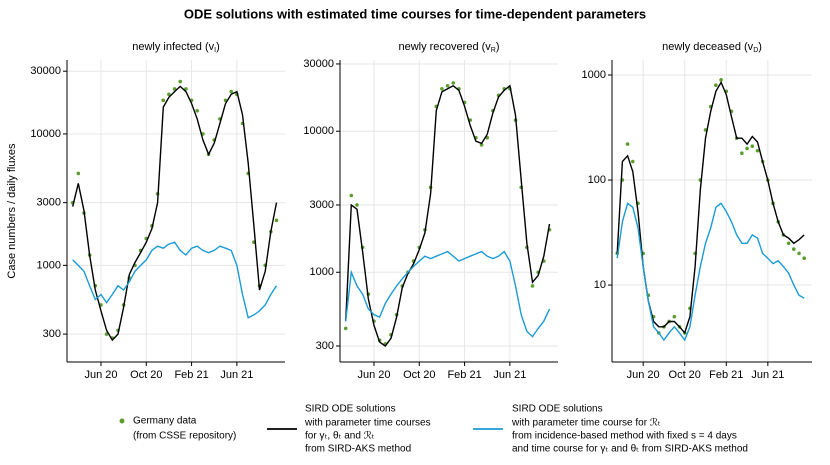 This screenshot has height=465, width=830. Describe the element at coordinates (12, 211) in the screenshot. I see `y-axis-label: Case numbers / daily fluxes` at that location.